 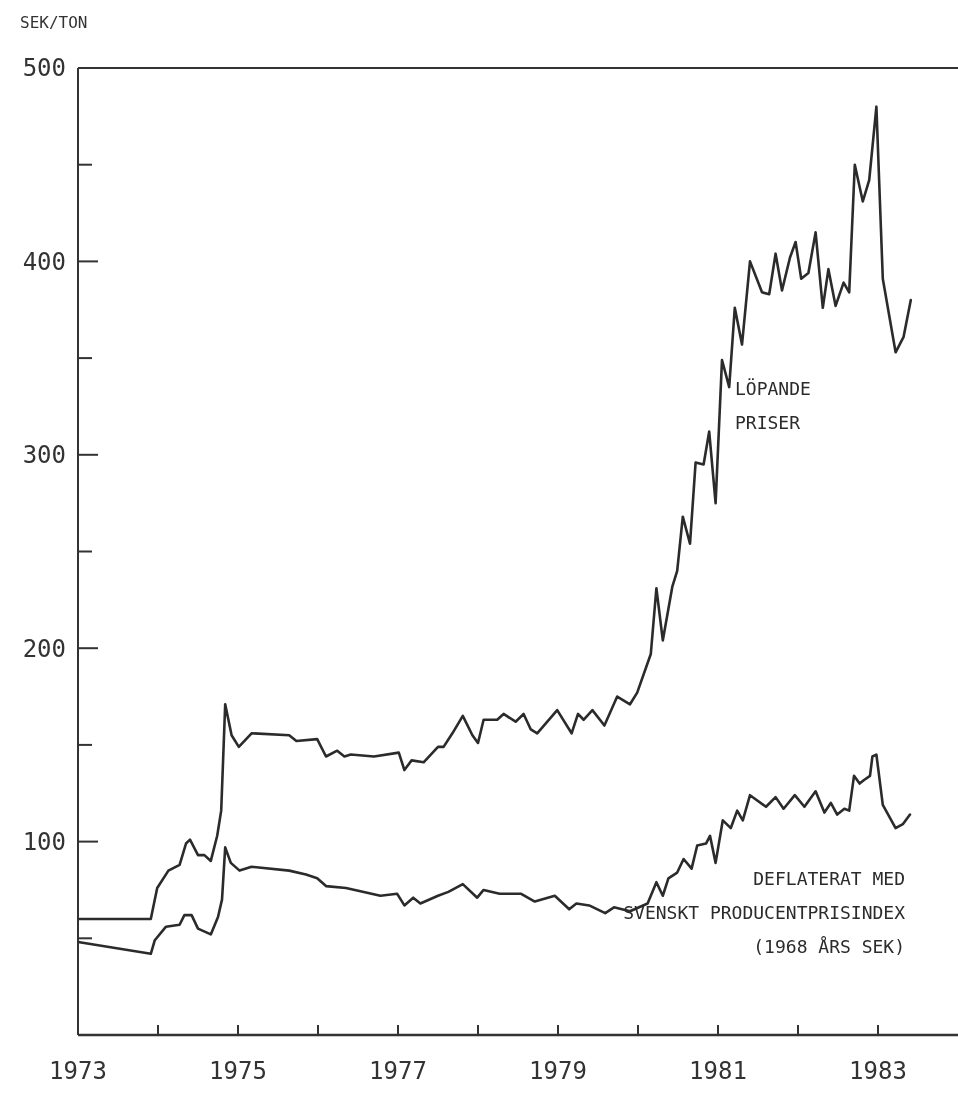 What do you see at coordinates (398, 1071) in the screenshot?
I see `x-tick-label: 1977` at bounding box center [398, 1071].